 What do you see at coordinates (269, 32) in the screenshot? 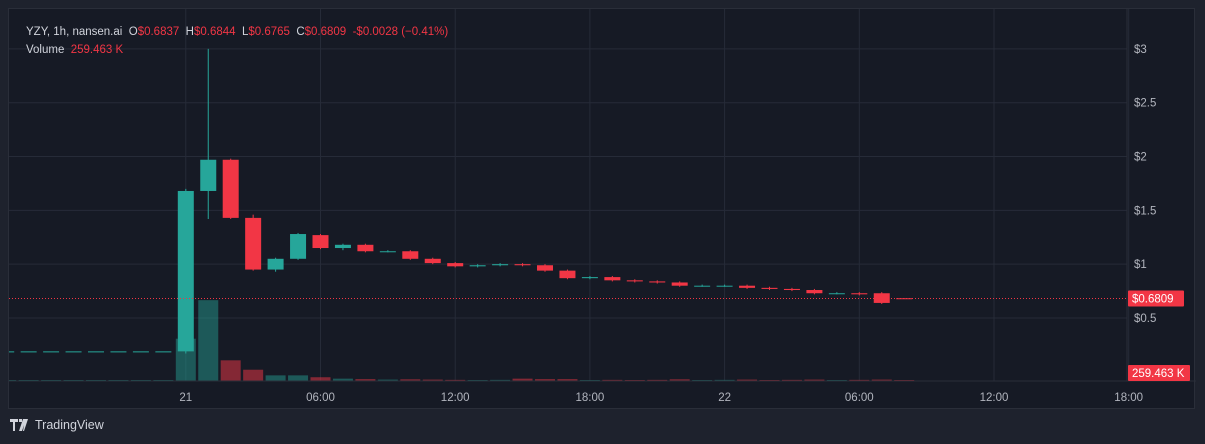
I see `legend-low-value: $0.6765` at bounding box center [269, 32].